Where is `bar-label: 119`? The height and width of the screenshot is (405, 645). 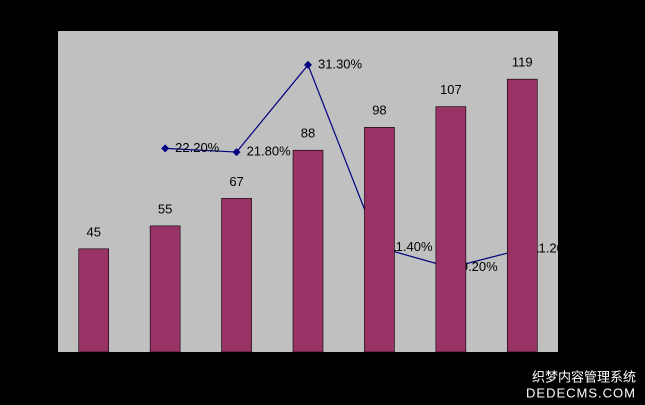
bar-label: 119 is located at coordinates (522, 62).